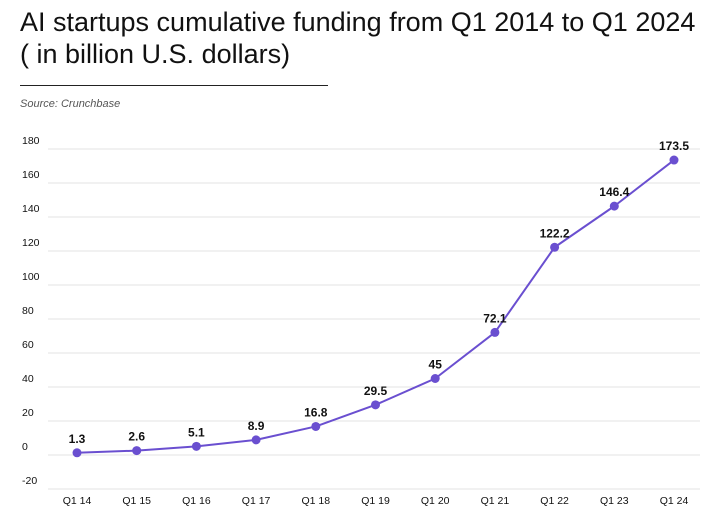  Describe the element at coordinates (495, 318) in the screenshot. I see `data-label: 72.1` at that location.